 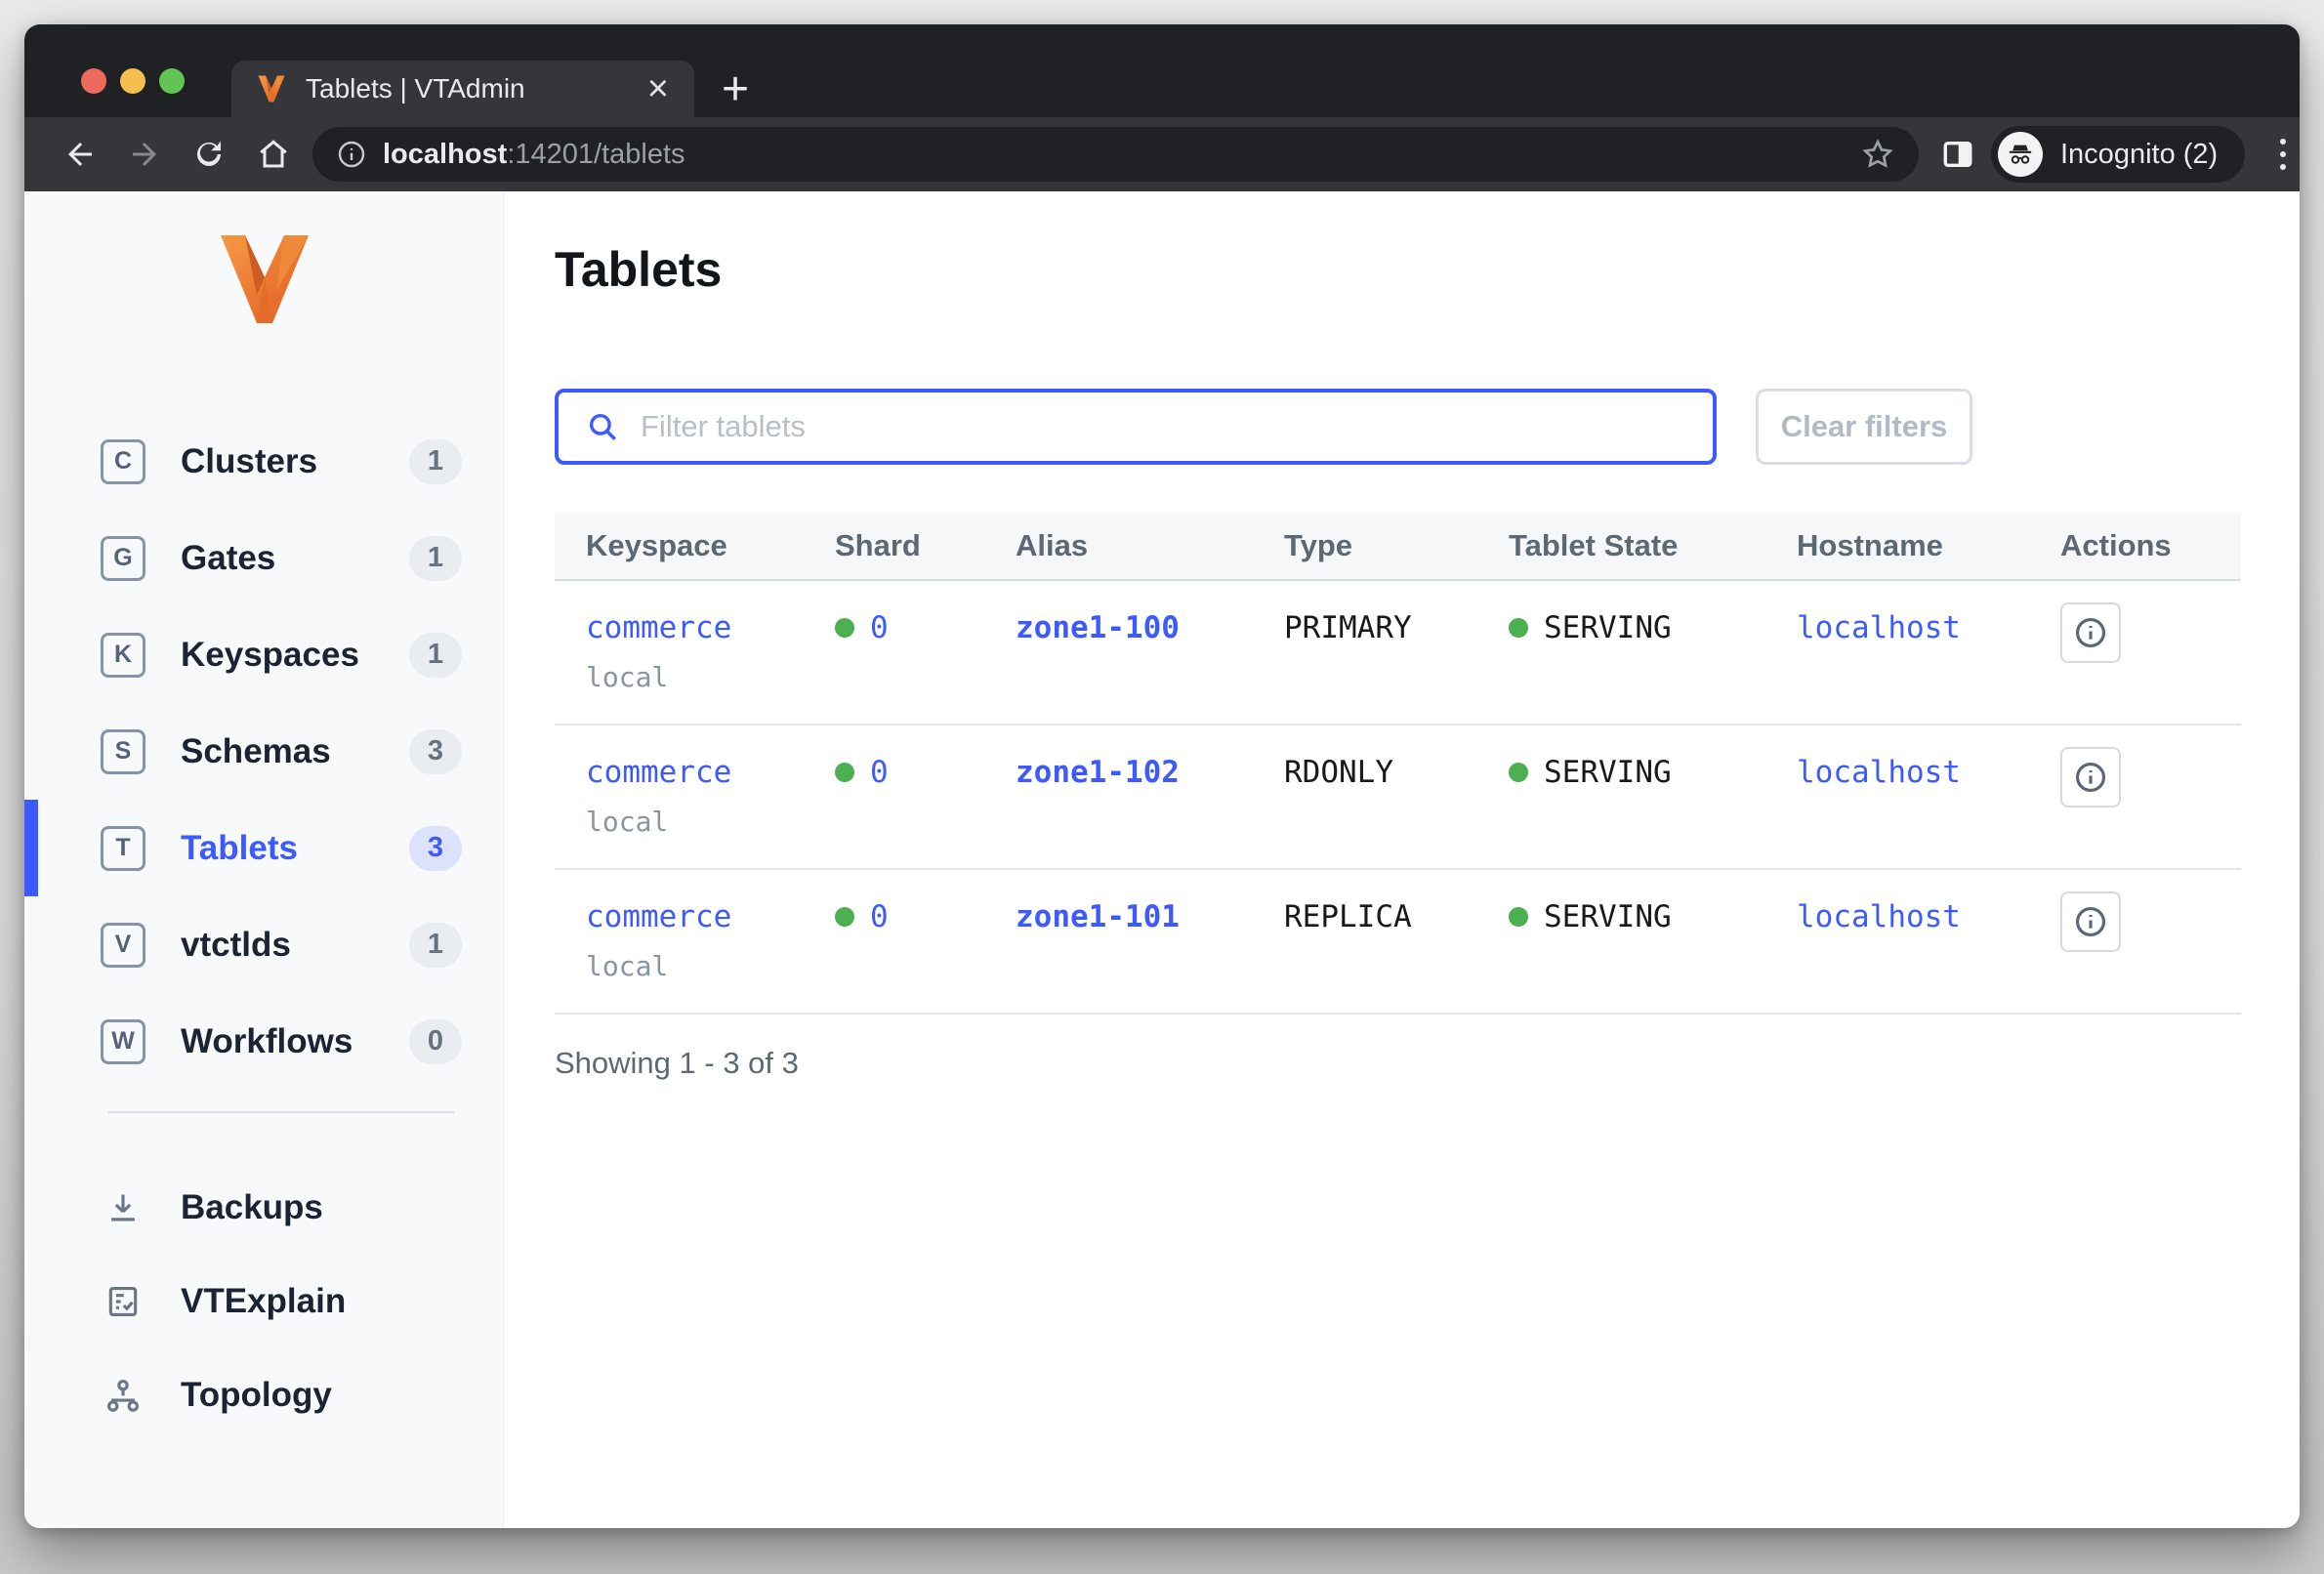 I want to click on forward-button, so click(x=145, y=155).